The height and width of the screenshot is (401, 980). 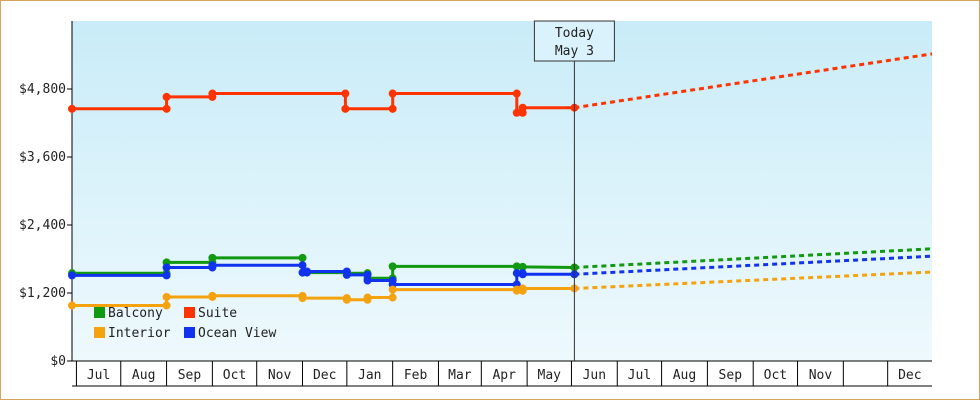 I want to click on y-tick-label: $3,600, so click(x=42, y=157).